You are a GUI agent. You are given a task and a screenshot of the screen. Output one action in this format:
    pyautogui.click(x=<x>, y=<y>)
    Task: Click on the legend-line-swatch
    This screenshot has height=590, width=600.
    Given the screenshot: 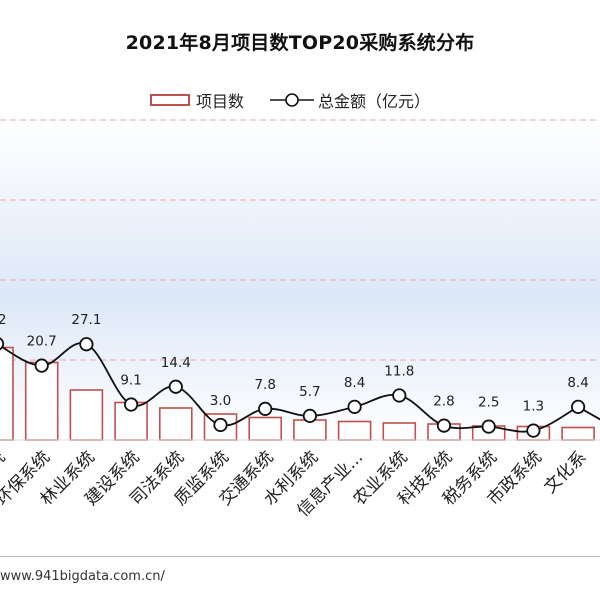 What is the action you would take?
    pyautogui.click(x=292, y=100)
    